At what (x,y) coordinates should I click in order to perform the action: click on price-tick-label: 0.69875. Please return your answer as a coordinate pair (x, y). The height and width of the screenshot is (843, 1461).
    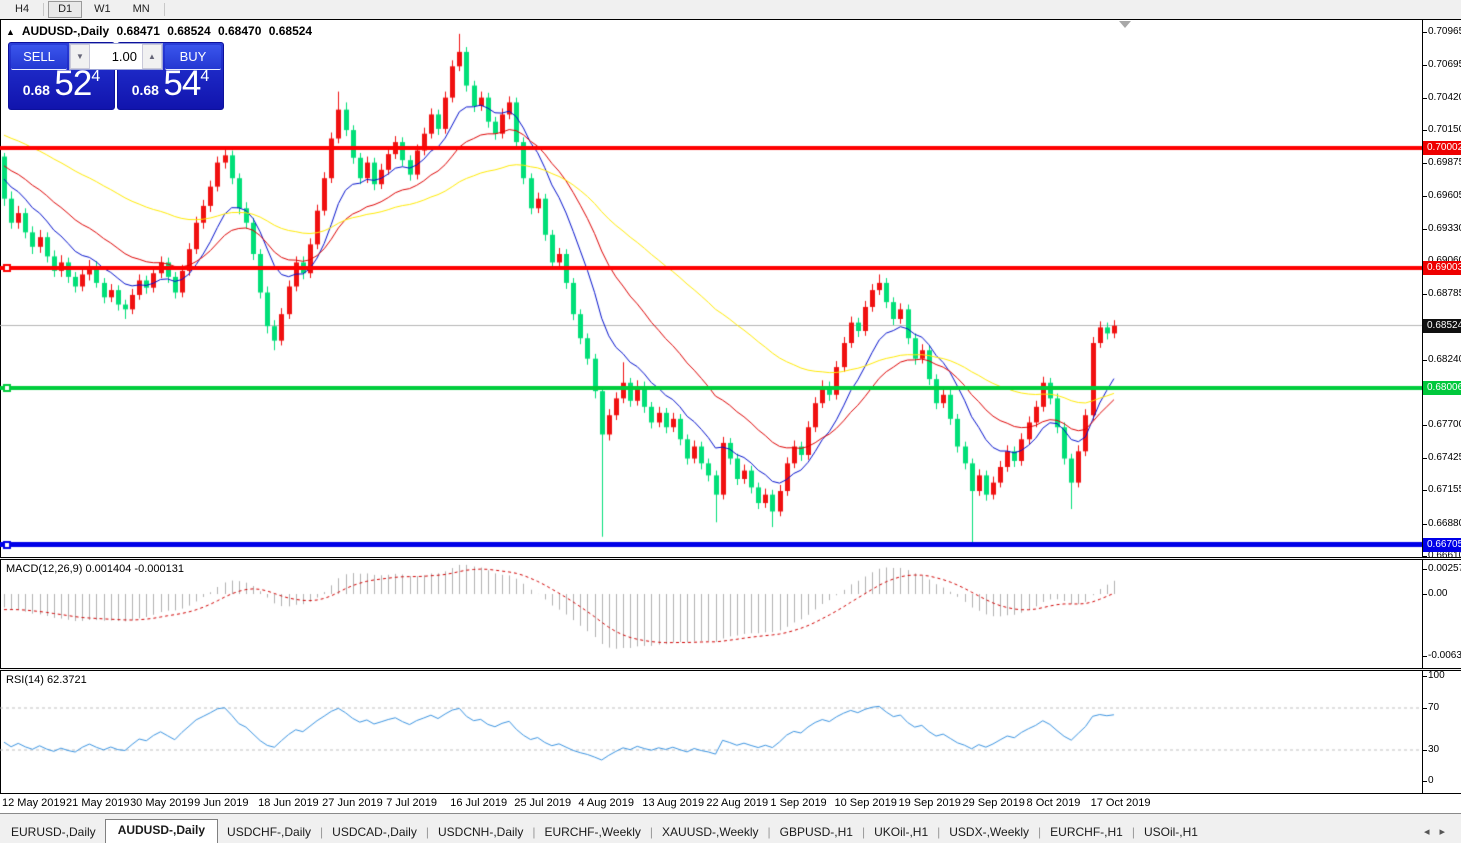
    Looking at the image, I should click on (1444, 163).